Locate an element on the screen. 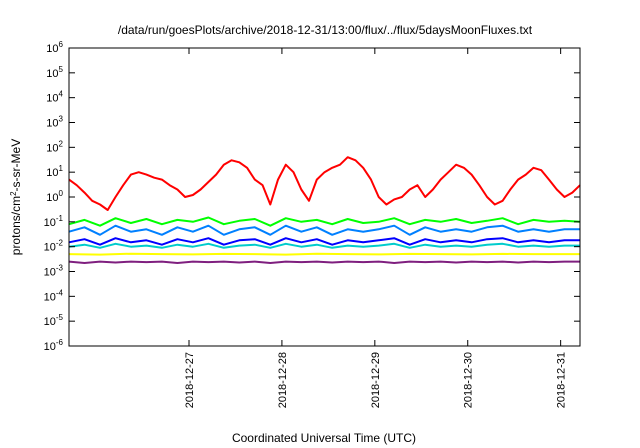 Image resolution: width=640 pixels, height=448 pixels. x-tick-label: 2018-12-31 is located at coordinates (562, 380).